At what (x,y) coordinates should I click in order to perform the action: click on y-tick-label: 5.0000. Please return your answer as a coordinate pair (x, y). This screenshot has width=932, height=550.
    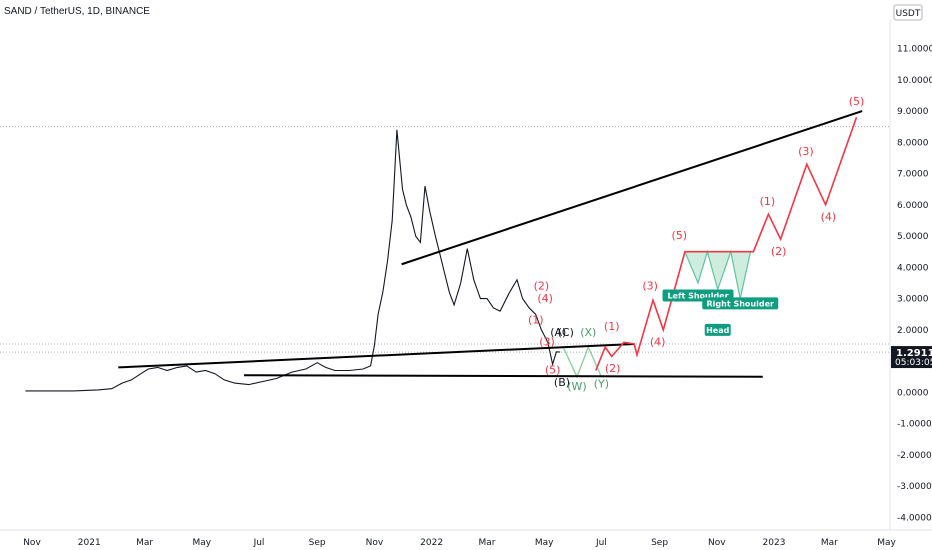
    Looking at the image, I should click on (913, 237).